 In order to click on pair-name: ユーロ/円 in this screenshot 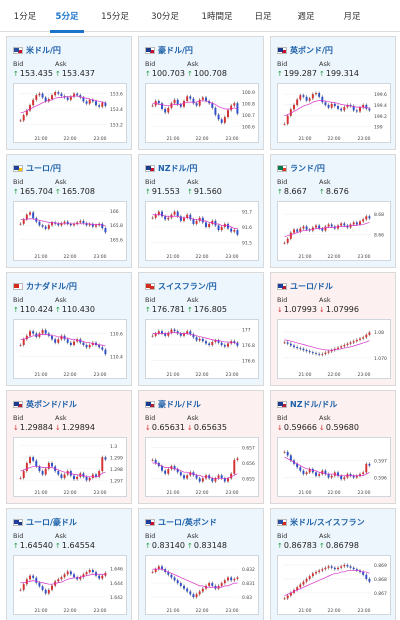, I will do `click(43, 168)`.